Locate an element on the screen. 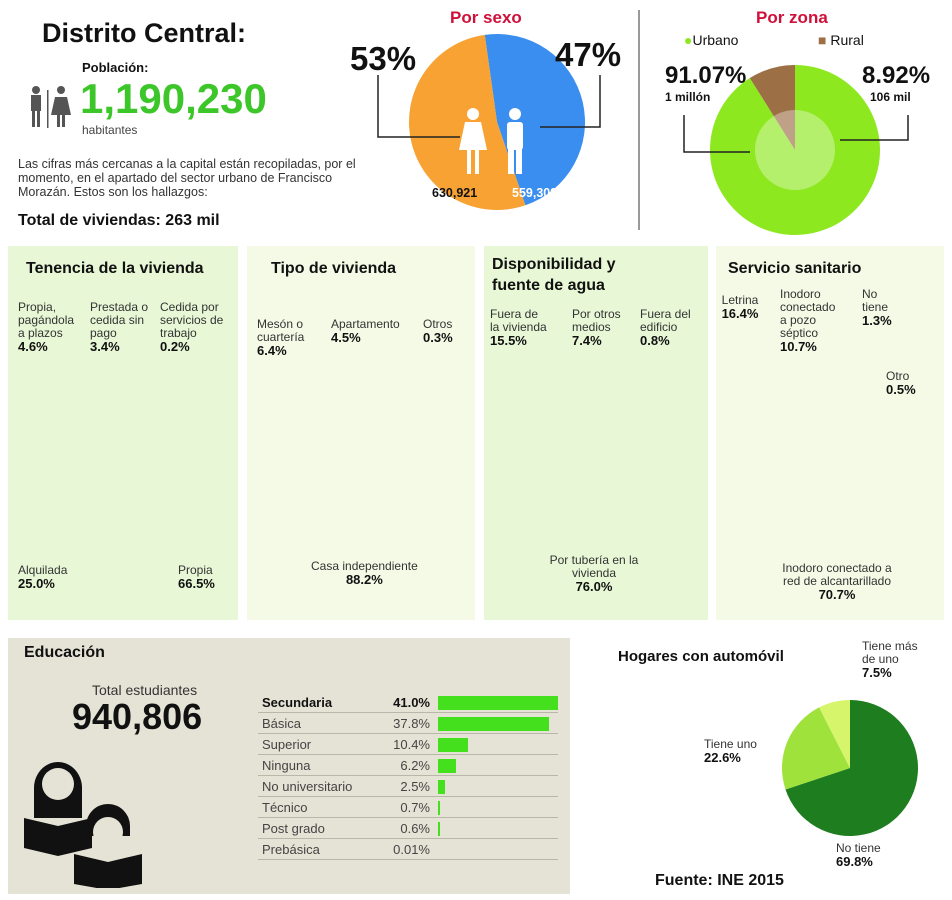 This screenshot has width=952, height=900. students-reading-icon is located at coordinates (83, 825).